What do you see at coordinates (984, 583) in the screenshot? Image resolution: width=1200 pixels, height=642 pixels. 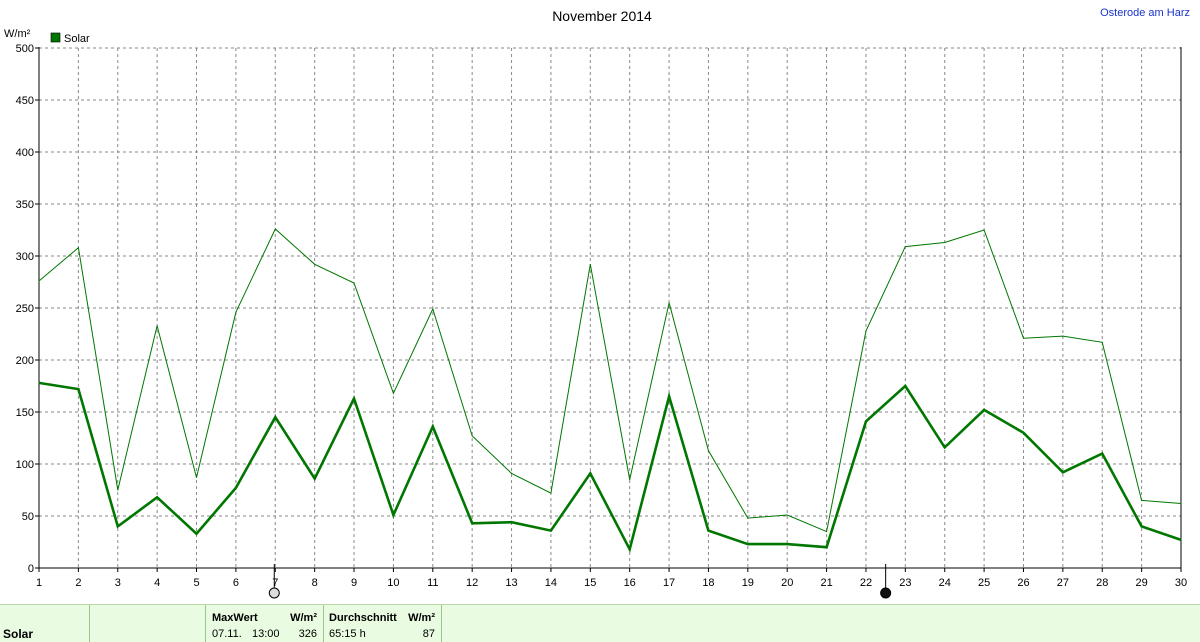 I see `x-tick-label: 25` at bounding box center [984, 583].